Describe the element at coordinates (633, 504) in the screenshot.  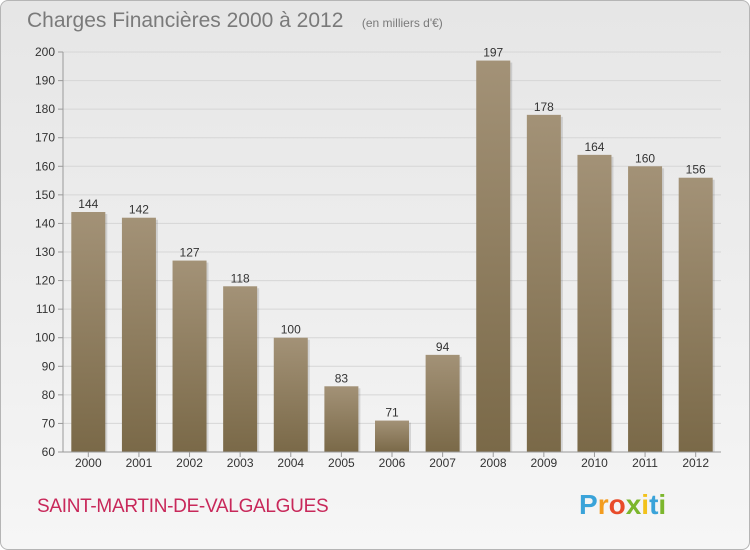
I see `logo-letter: x` at that location.